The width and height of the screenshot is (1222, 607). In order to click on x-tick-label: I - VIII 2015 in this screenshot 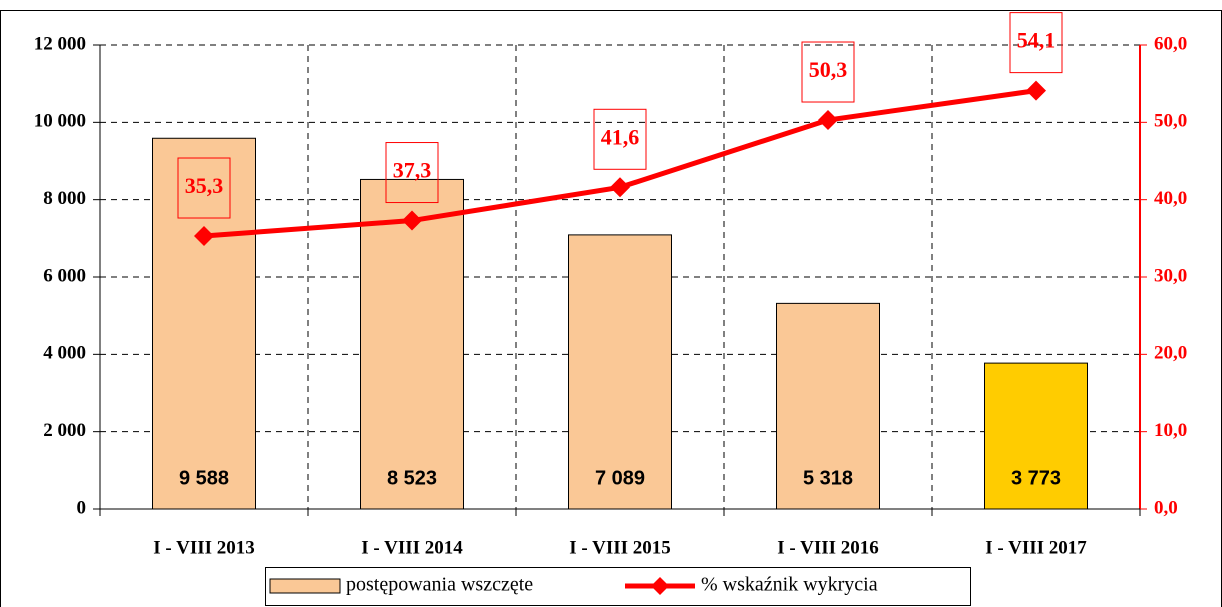, I will do `click(620, 547)`.